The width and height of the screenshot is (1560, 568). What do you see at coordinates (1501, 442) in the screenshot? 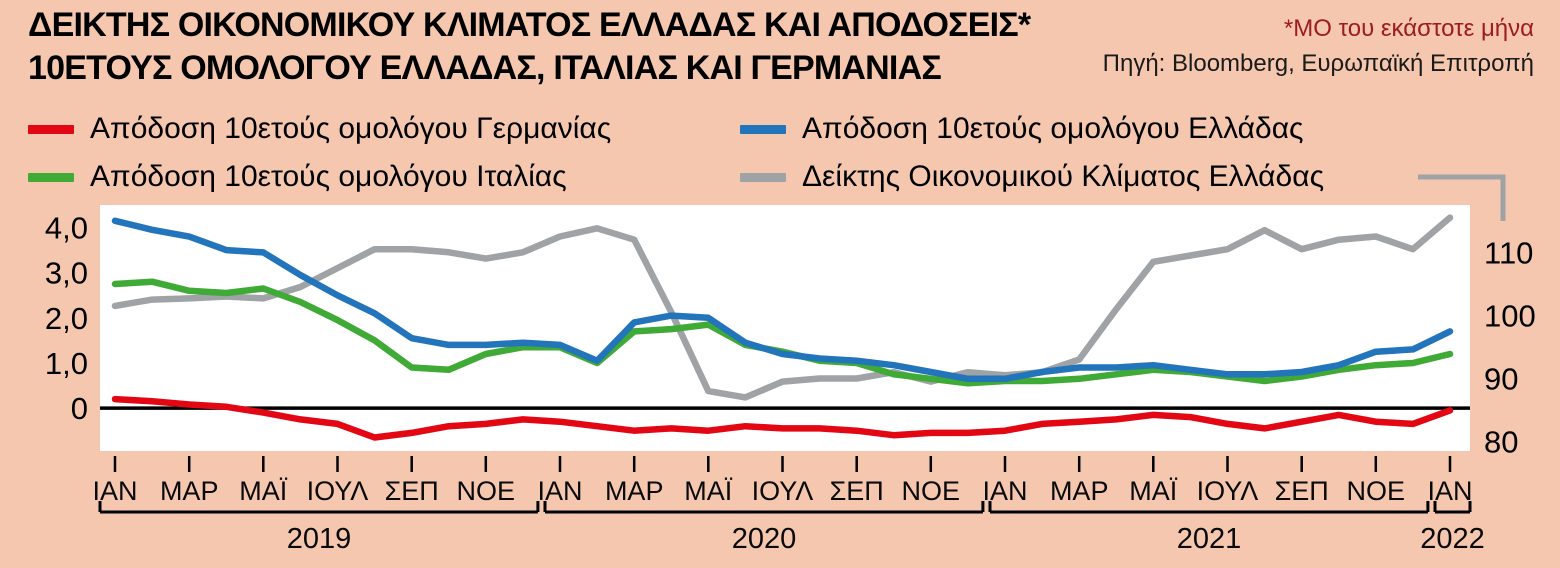
I see `right-axis-tick-label: 80` at bounding box center [1501, 442].